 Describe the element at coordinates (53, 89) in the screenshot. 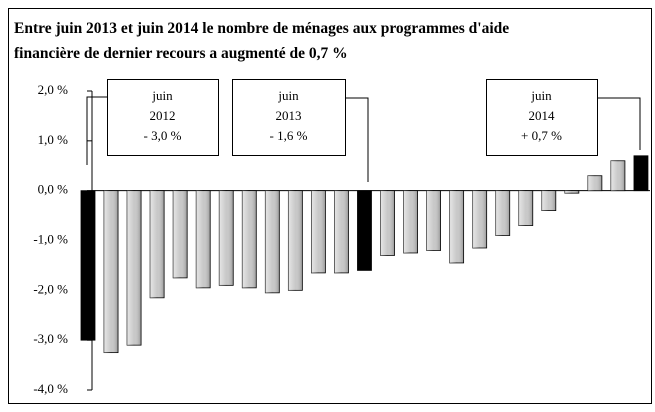

I see `y-tick-label: 2,0 %` at that location.